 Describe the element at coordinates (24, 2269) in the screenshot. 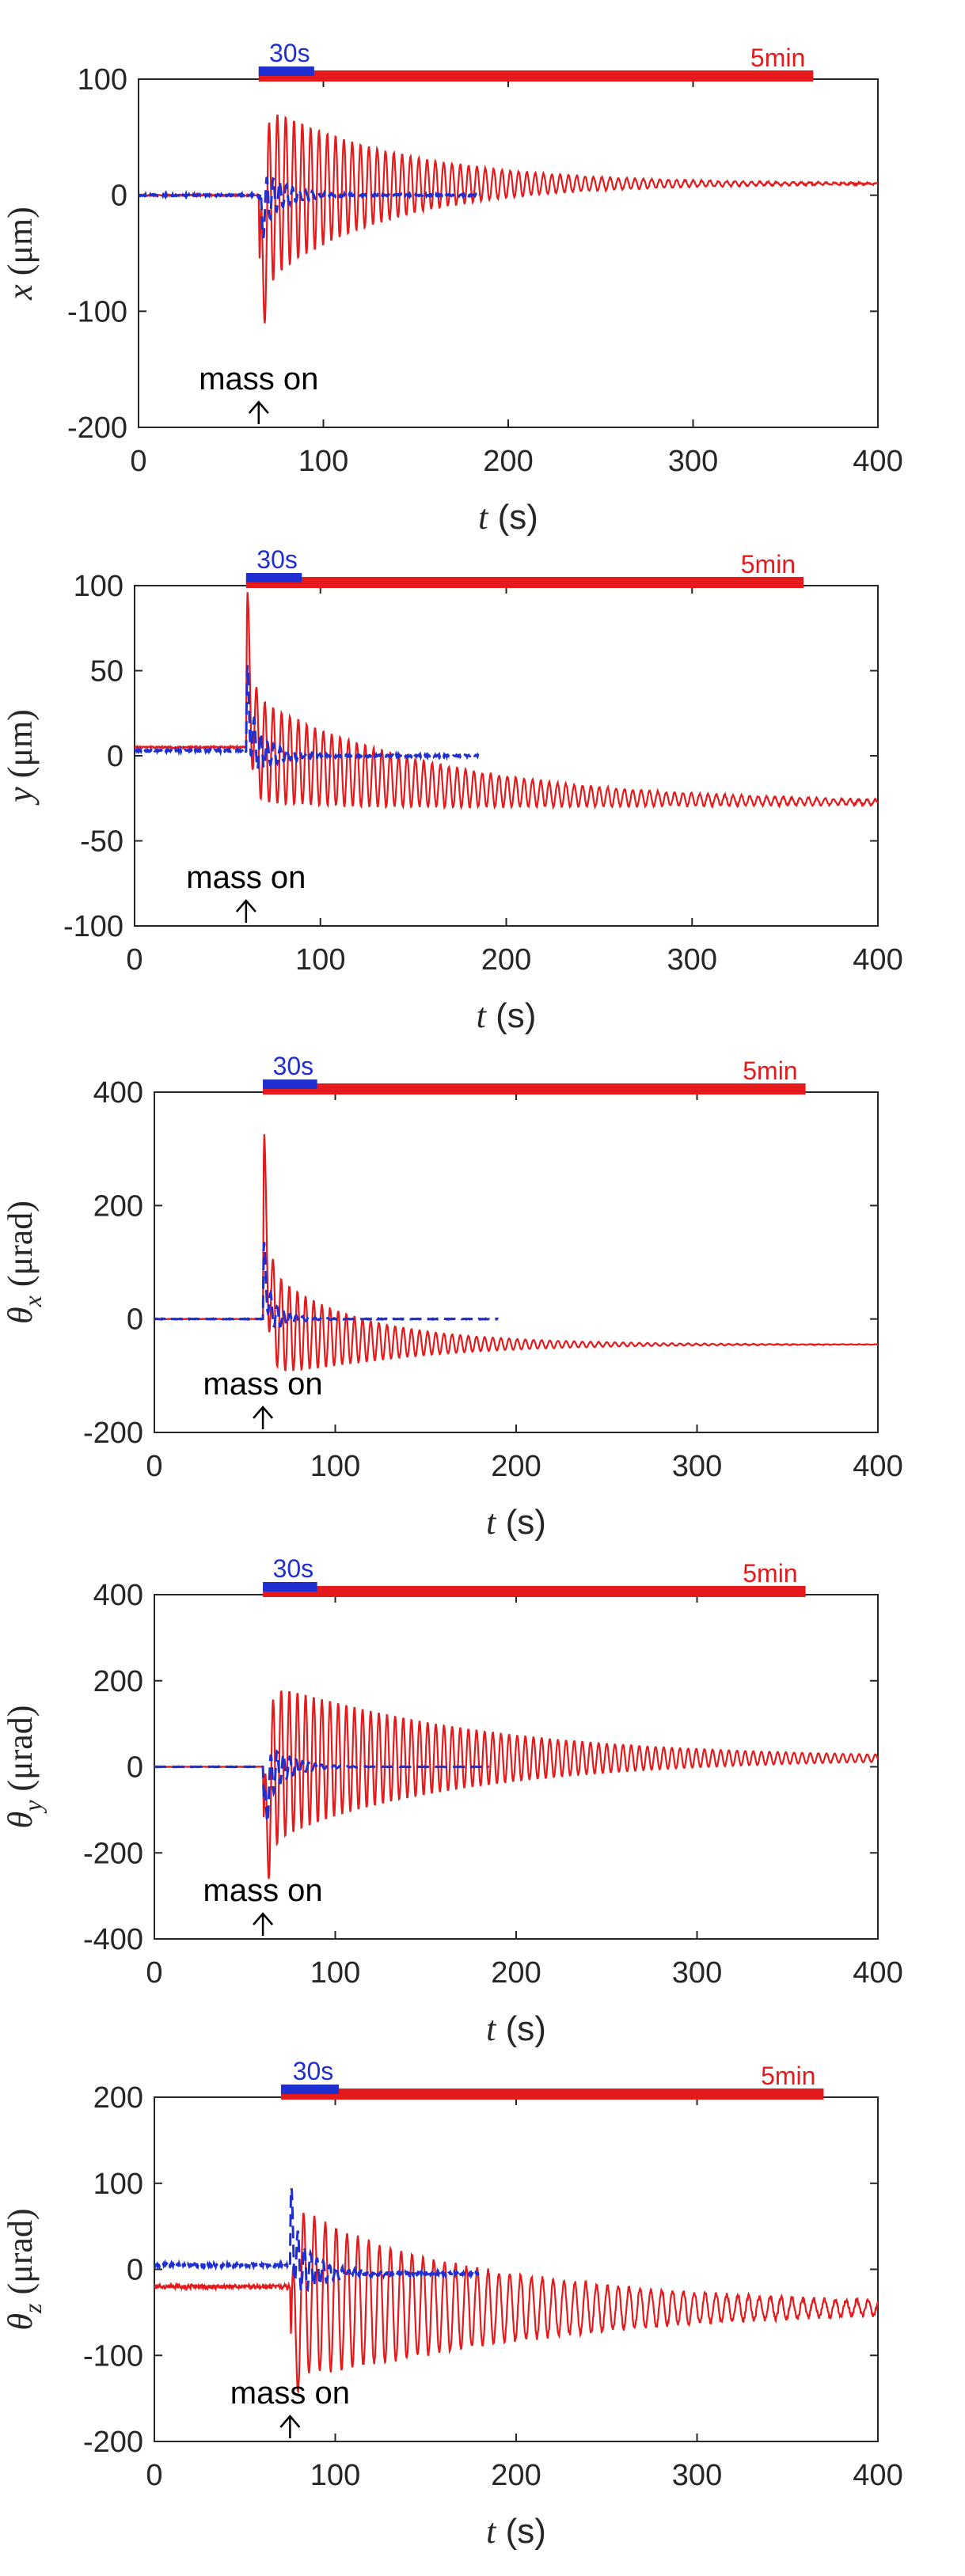

I see `y-axis-label: θz (μrad)` at that location.